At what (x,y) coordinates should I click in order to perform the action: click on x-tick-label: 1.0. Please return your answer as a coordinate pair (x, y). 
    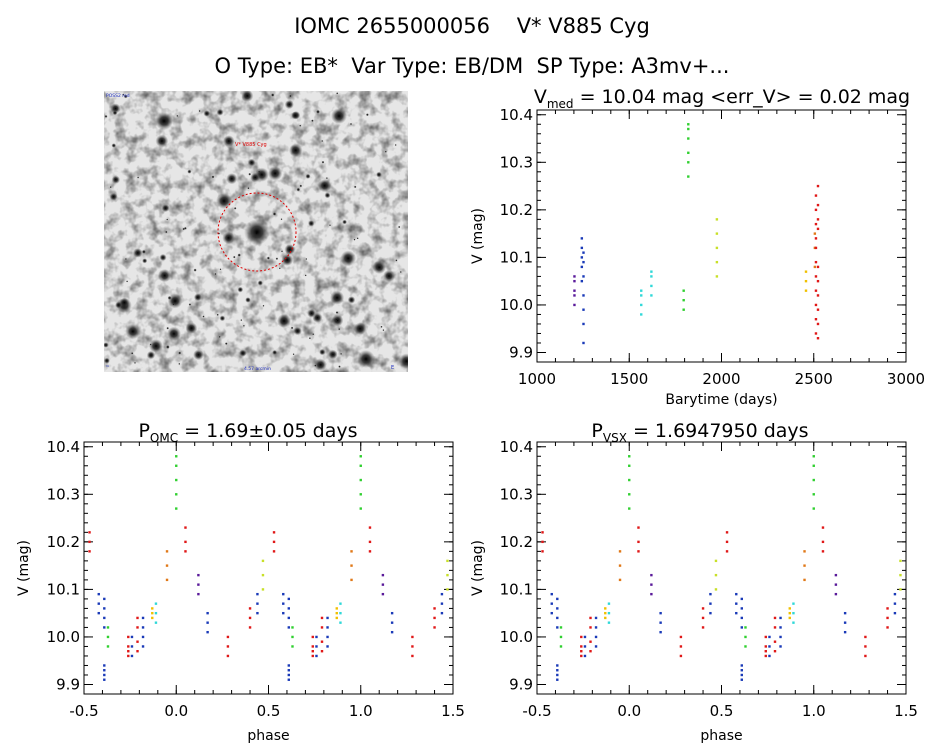
    Looking at the image, I should click on (814, 711).